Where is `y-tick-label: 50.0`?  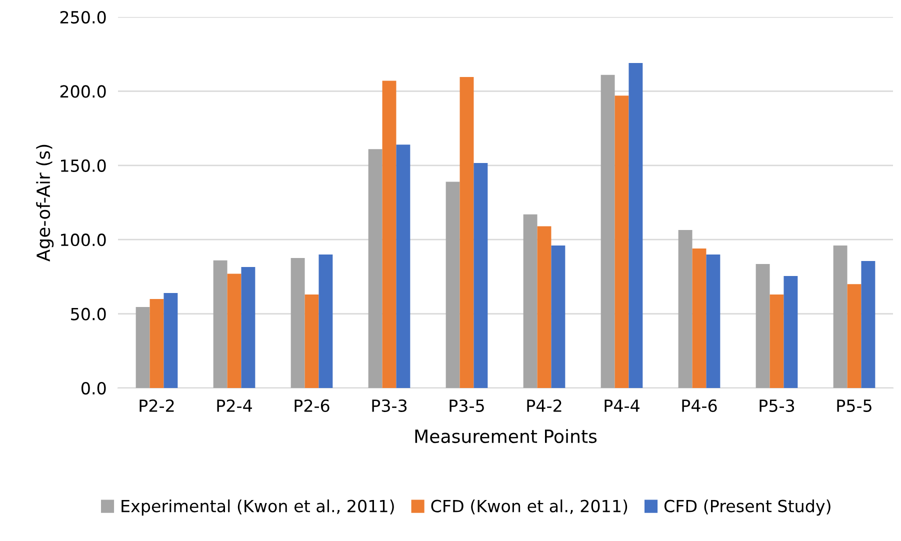 y-tick-label: 50.0 is located at coordinates (88, 314).